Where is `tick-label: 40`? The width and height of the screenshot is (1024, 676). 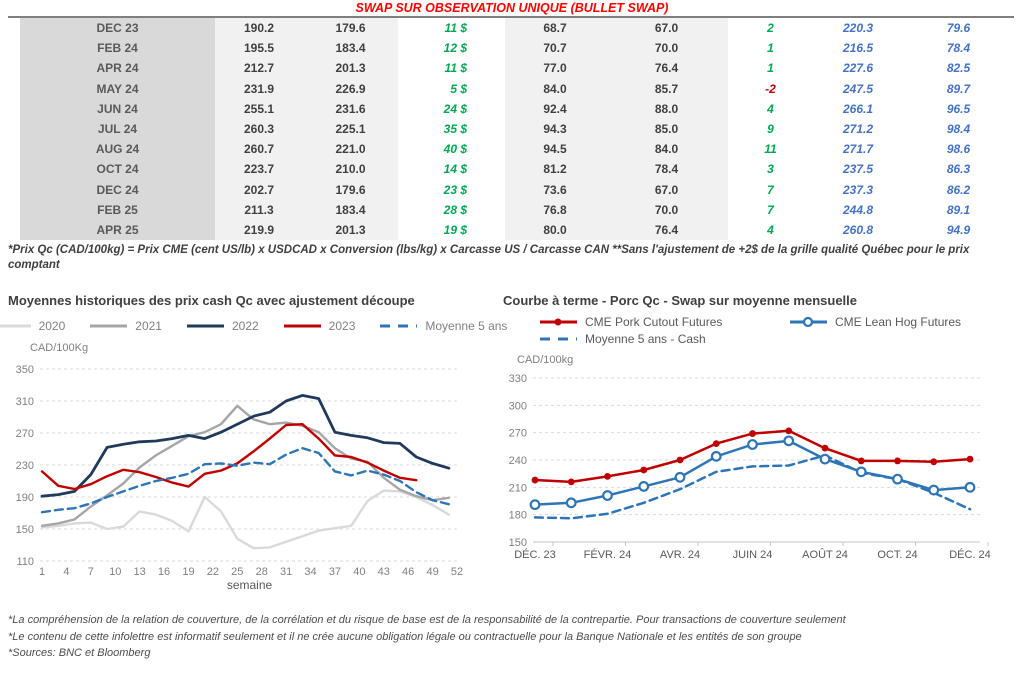 tick-label: 40 is located at coordinates (359, 572).